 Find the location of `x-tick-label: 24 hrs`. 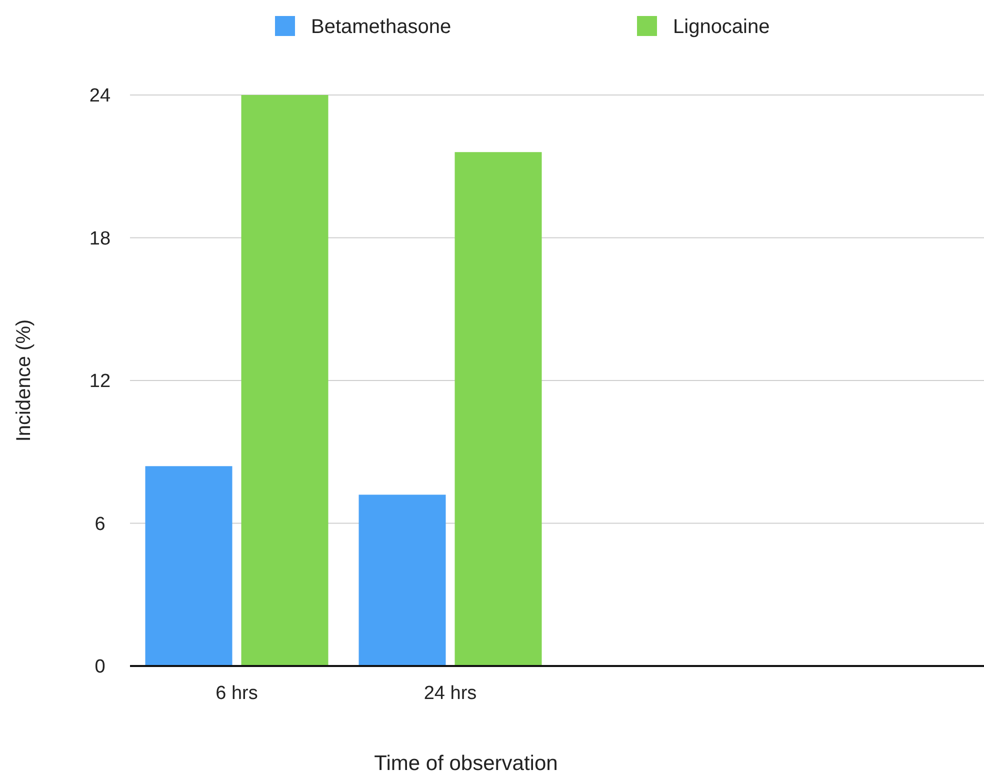

x-tick-label: 24 hrs is located at coordinates (450, 693).